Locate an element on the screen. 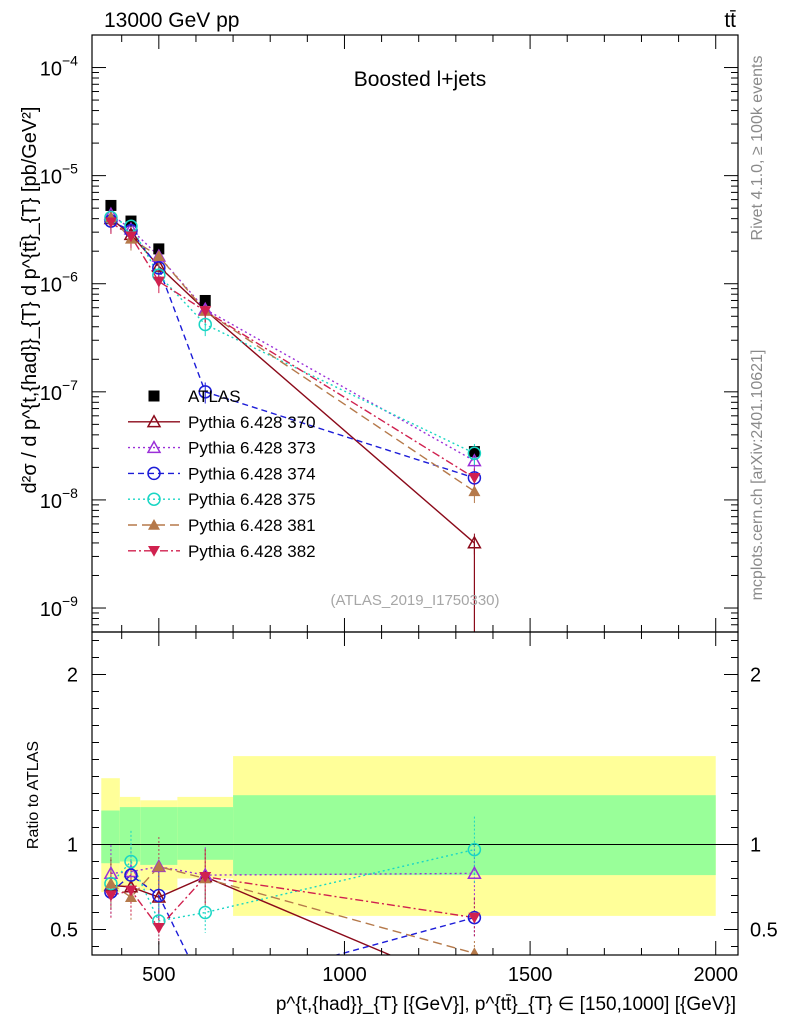  legend-entry: Pythia 6.428 374 is located at coordinates (222, 473).